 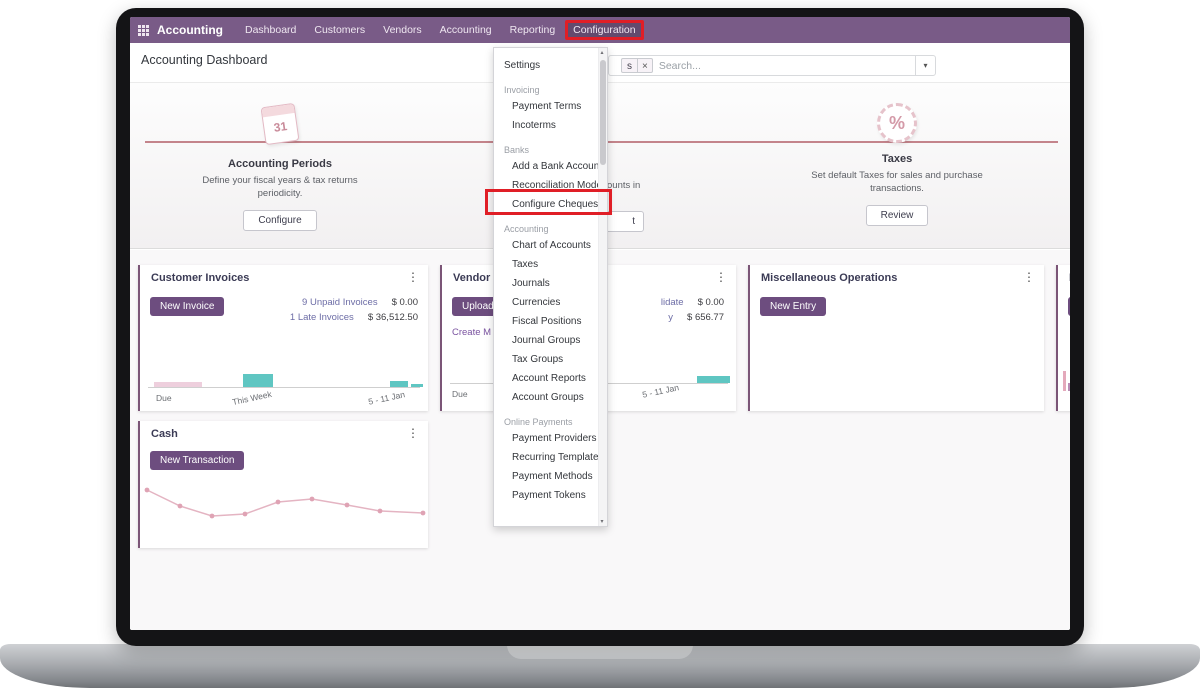 What do you see at coordinates (552, 476) in the screenshot?
I see `menu-item-payment-methods: Payment Methods` at bounding box center [552, 476].